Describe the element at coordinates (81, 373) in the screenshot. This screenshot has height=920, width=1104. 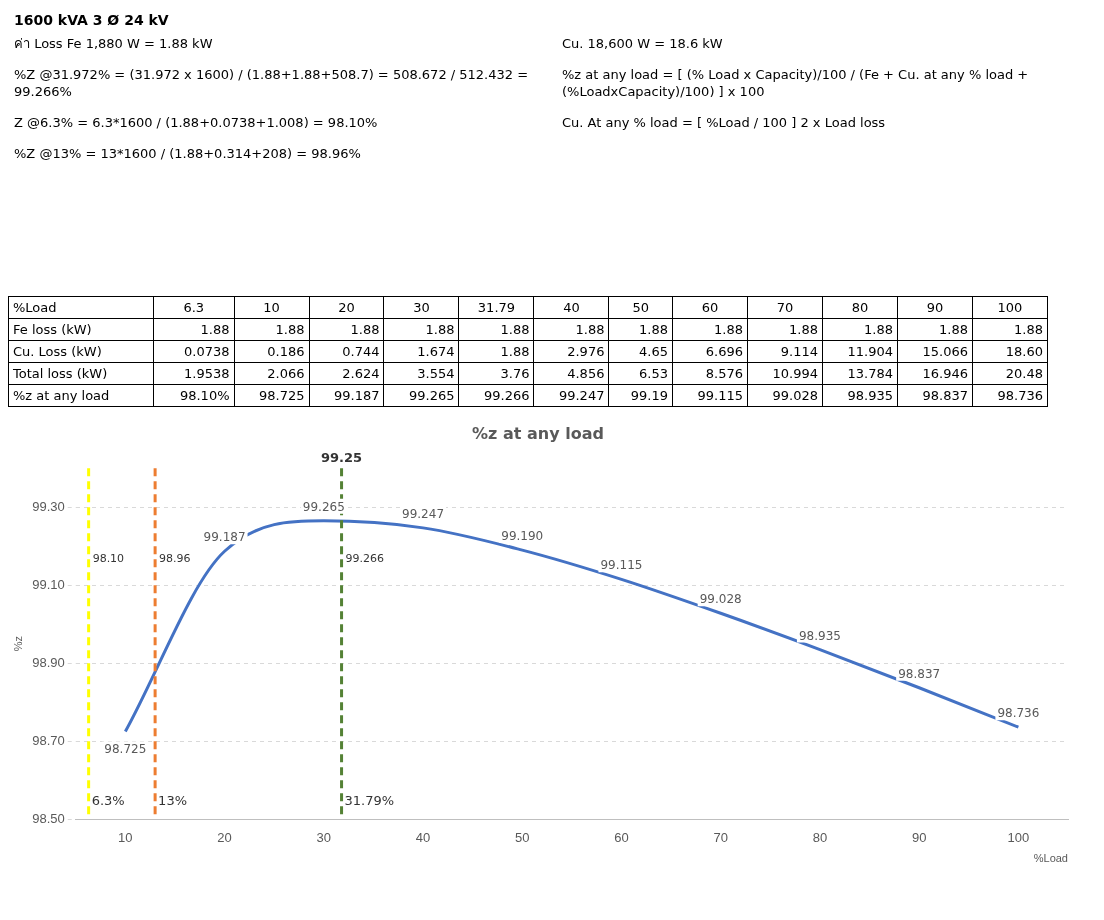
I see `legend-label: Total loss (kW)` at that location.